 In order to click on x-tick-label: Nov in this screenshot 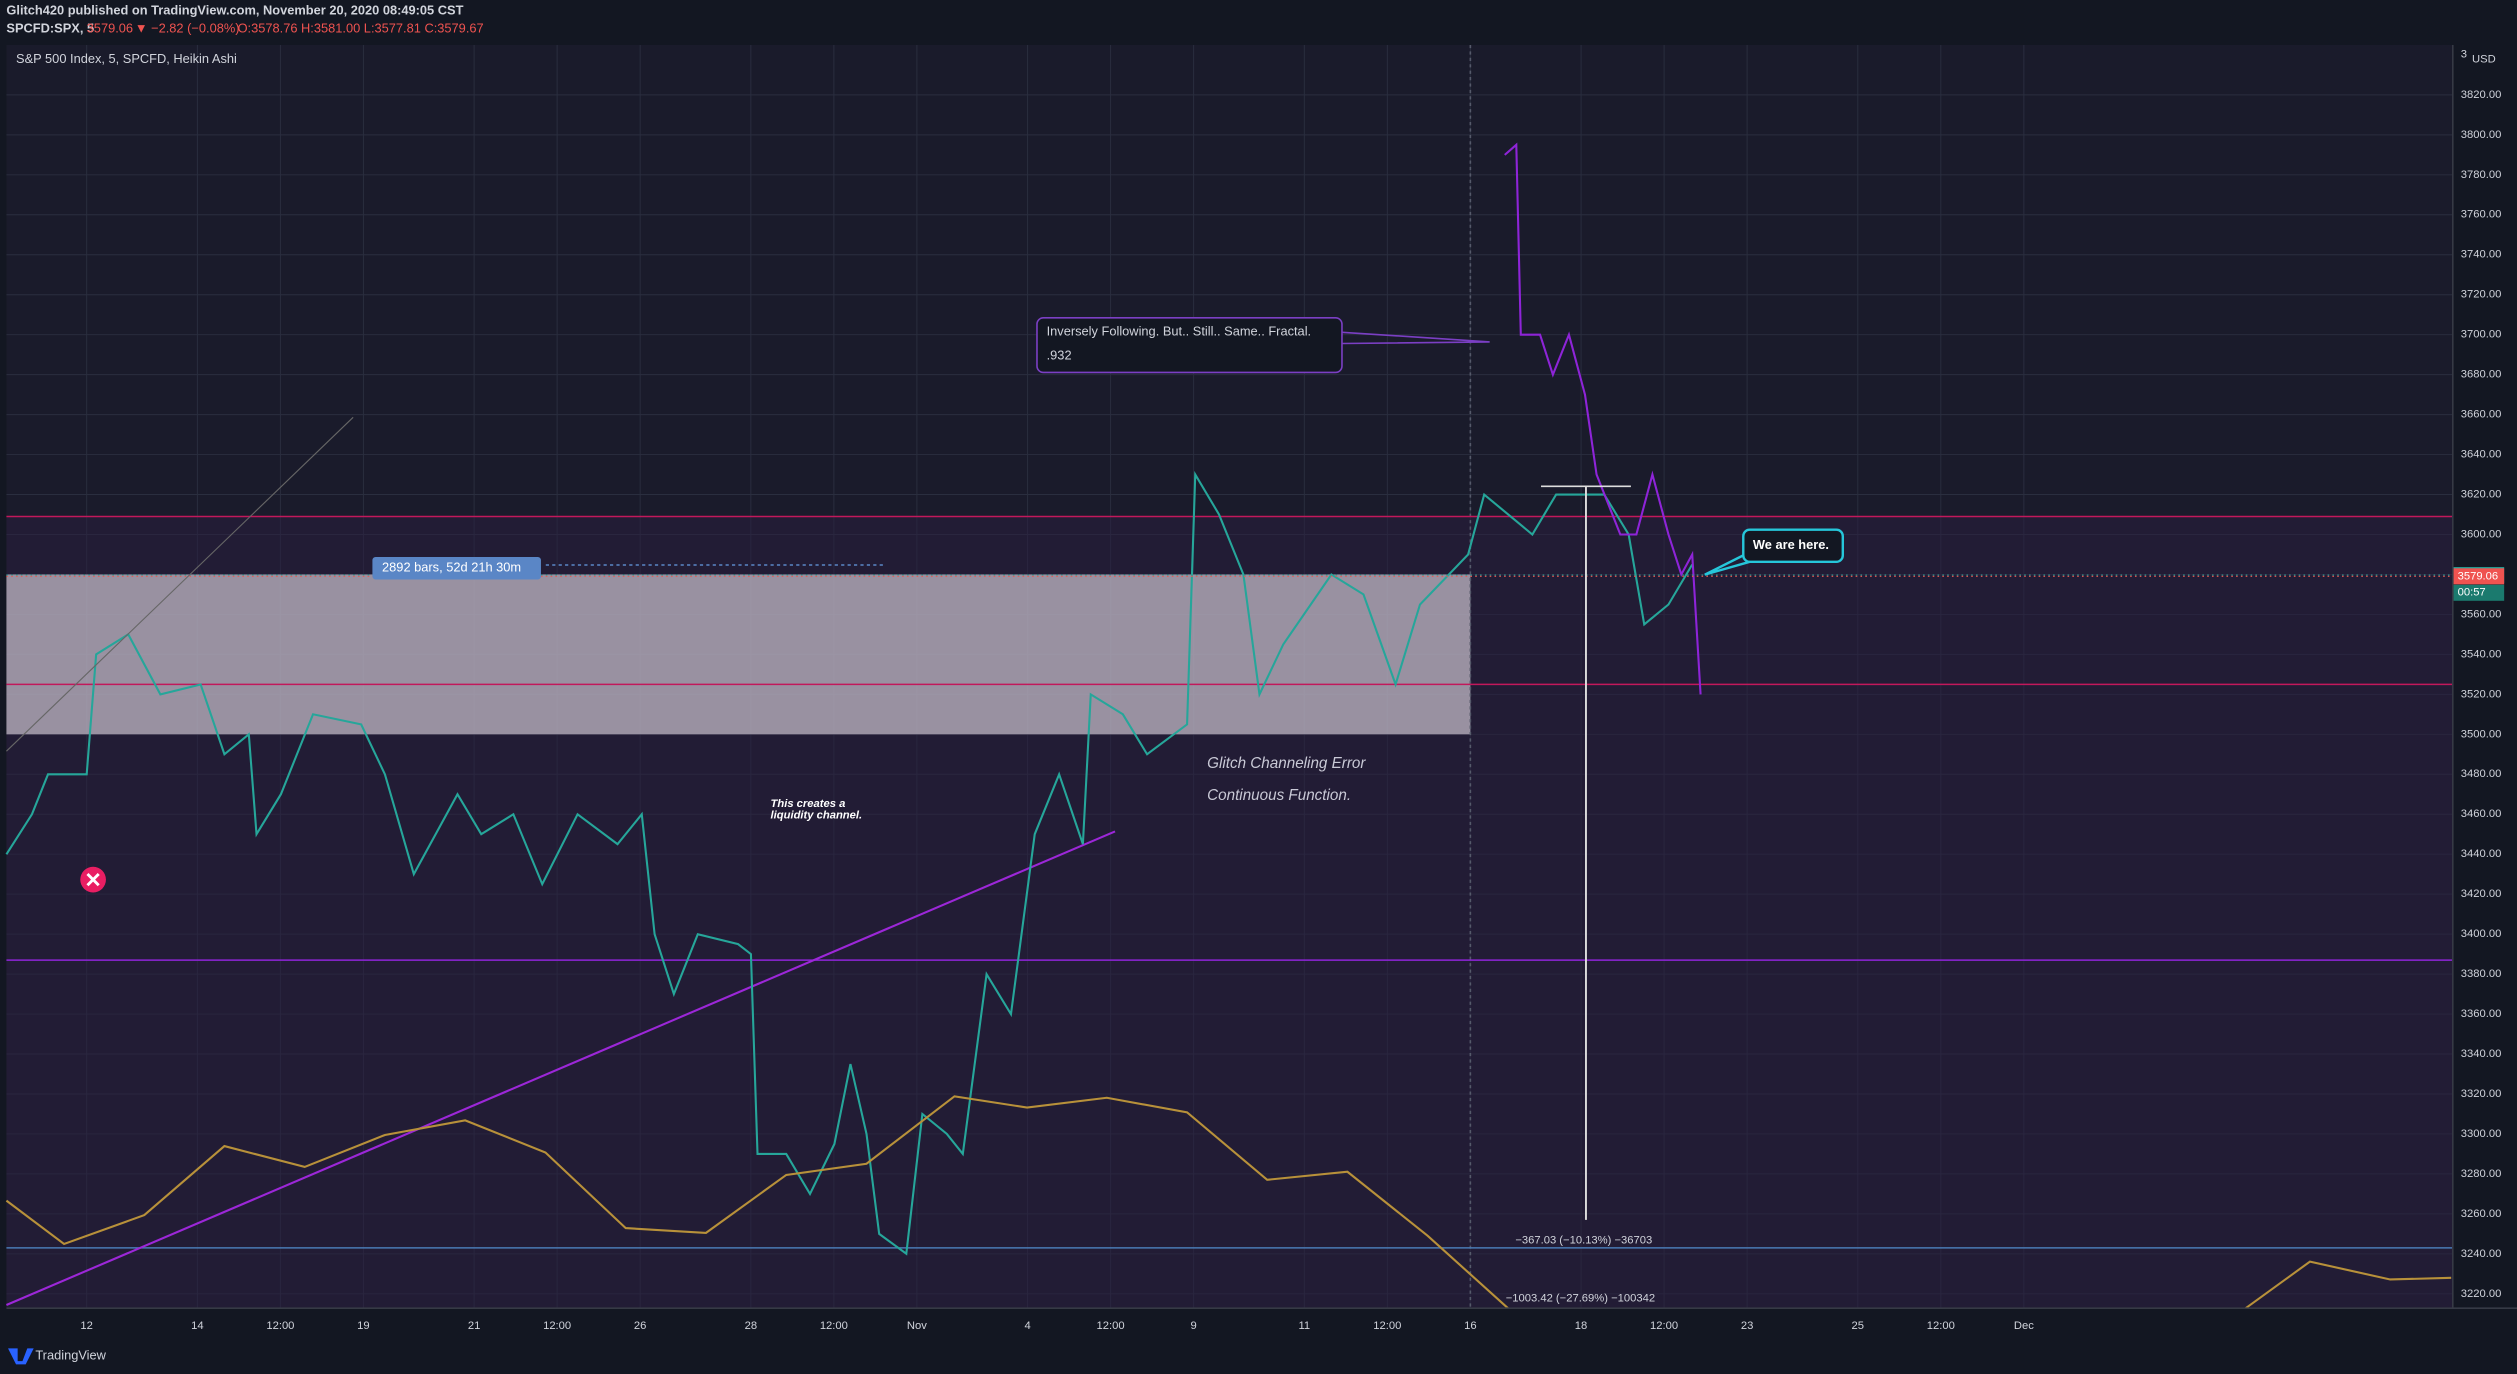, I will do `click(917, 1326)`.